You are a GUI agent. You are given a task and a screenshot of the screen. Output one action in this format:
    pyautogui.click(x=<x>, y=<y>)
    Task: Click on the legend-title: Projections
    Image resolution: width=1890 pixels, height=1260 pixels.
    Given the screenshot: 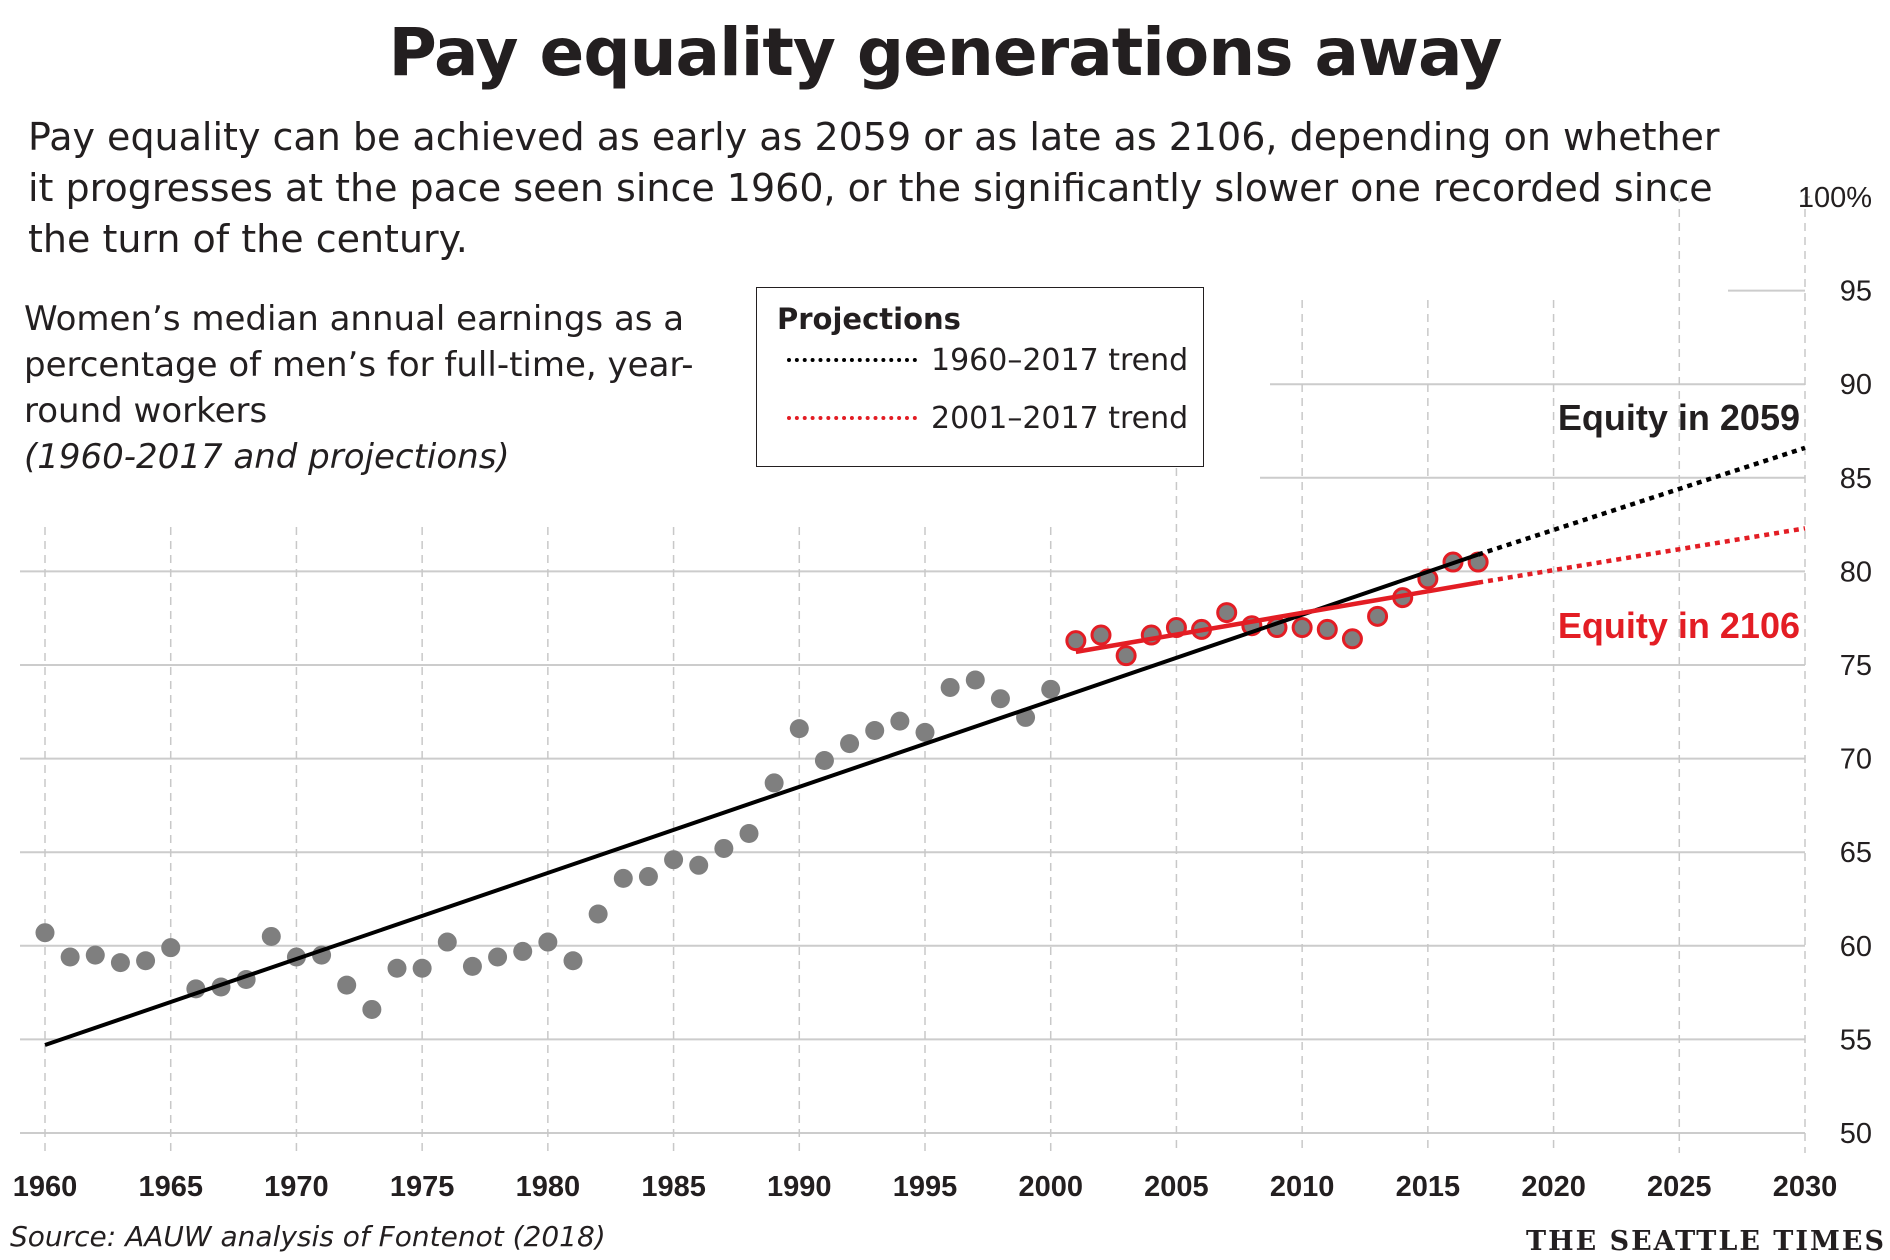 What is the action you would take?
    pyautogui.click(x=869, y=319)
    